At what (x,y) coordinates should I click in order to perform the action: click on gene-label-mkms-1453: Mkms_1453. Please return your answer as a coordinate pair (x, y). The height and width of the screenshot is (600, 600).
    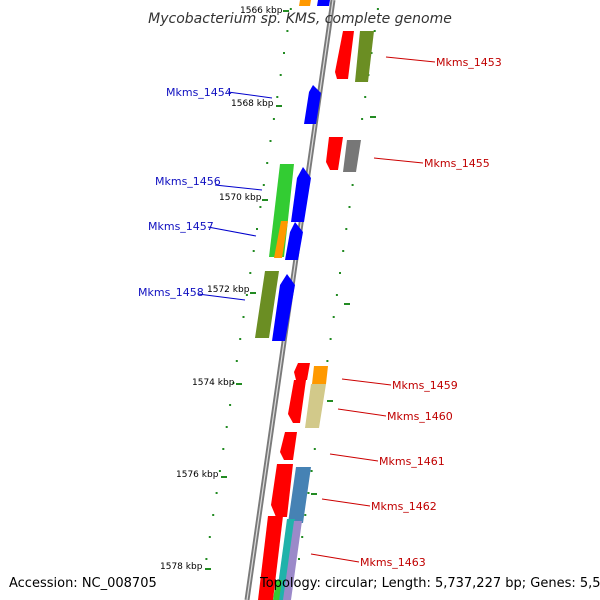
    Looking at the image, I should click on (469, 62).